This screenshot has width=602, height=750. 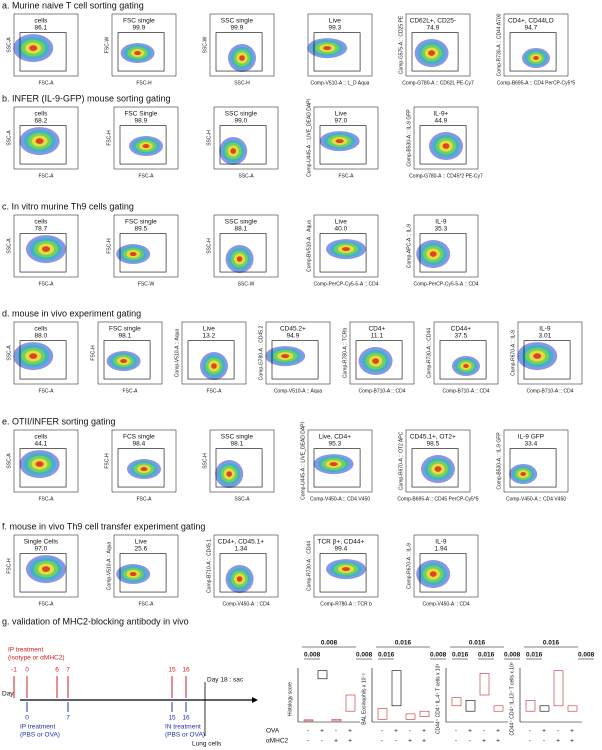 What do you see at coordinates (438, 83) in the screenshot?
I see `x-axis-label: Comp-G780-A :: CD62L PE-Cy7` at bounding box center [438, 83].